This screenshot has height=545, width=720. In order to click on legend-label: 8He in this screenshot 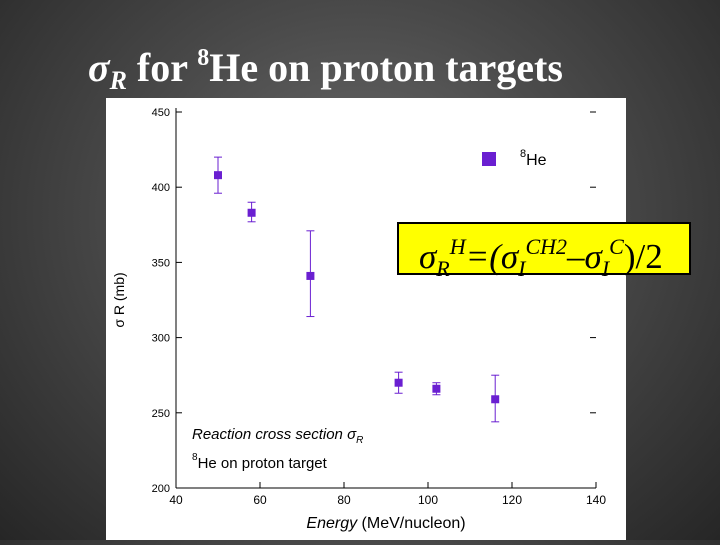, I will do `click(533, 158)`.